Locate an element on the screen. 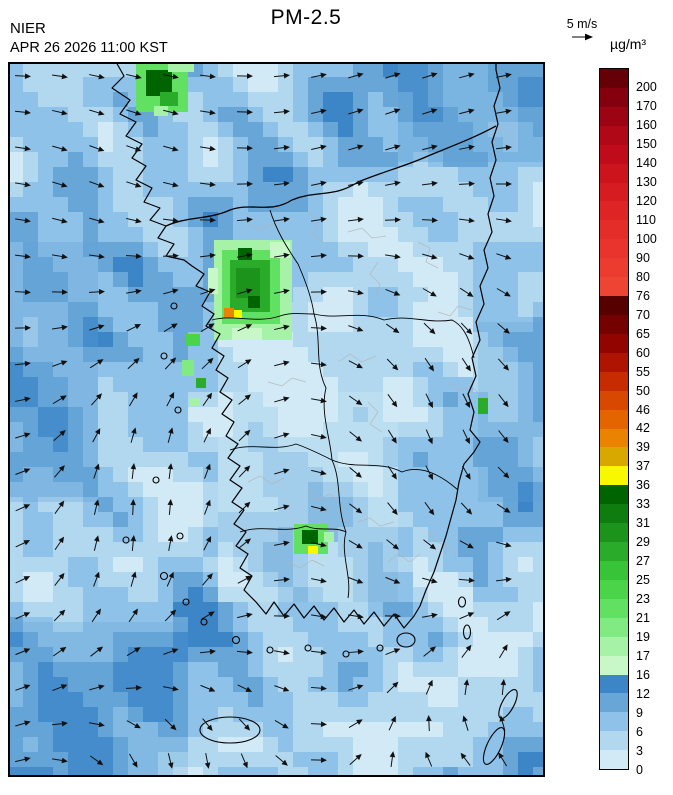  wind-scale-arrow-icon is located at coordinates (582, 37).